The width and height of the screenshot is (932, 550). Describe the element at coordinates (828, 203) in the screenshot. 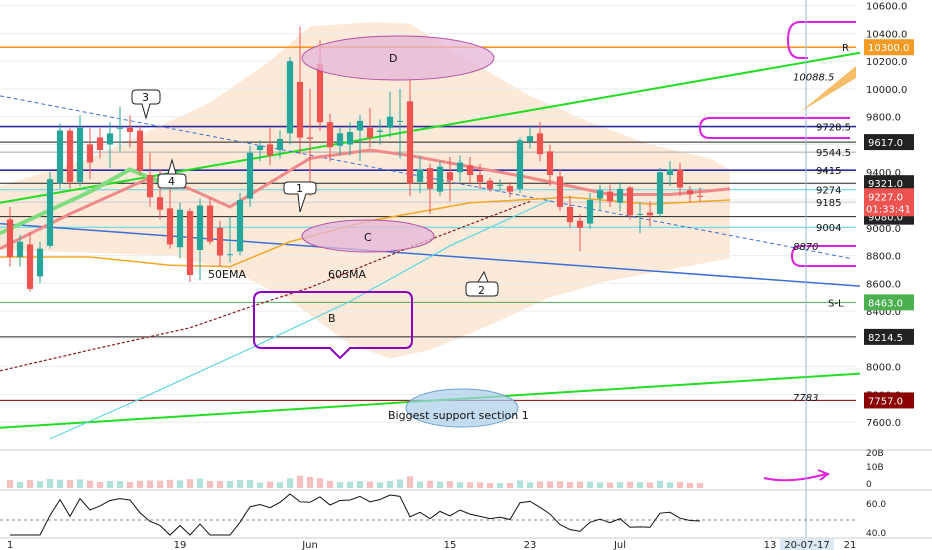

I see `level-label-7: 9185` at that location.